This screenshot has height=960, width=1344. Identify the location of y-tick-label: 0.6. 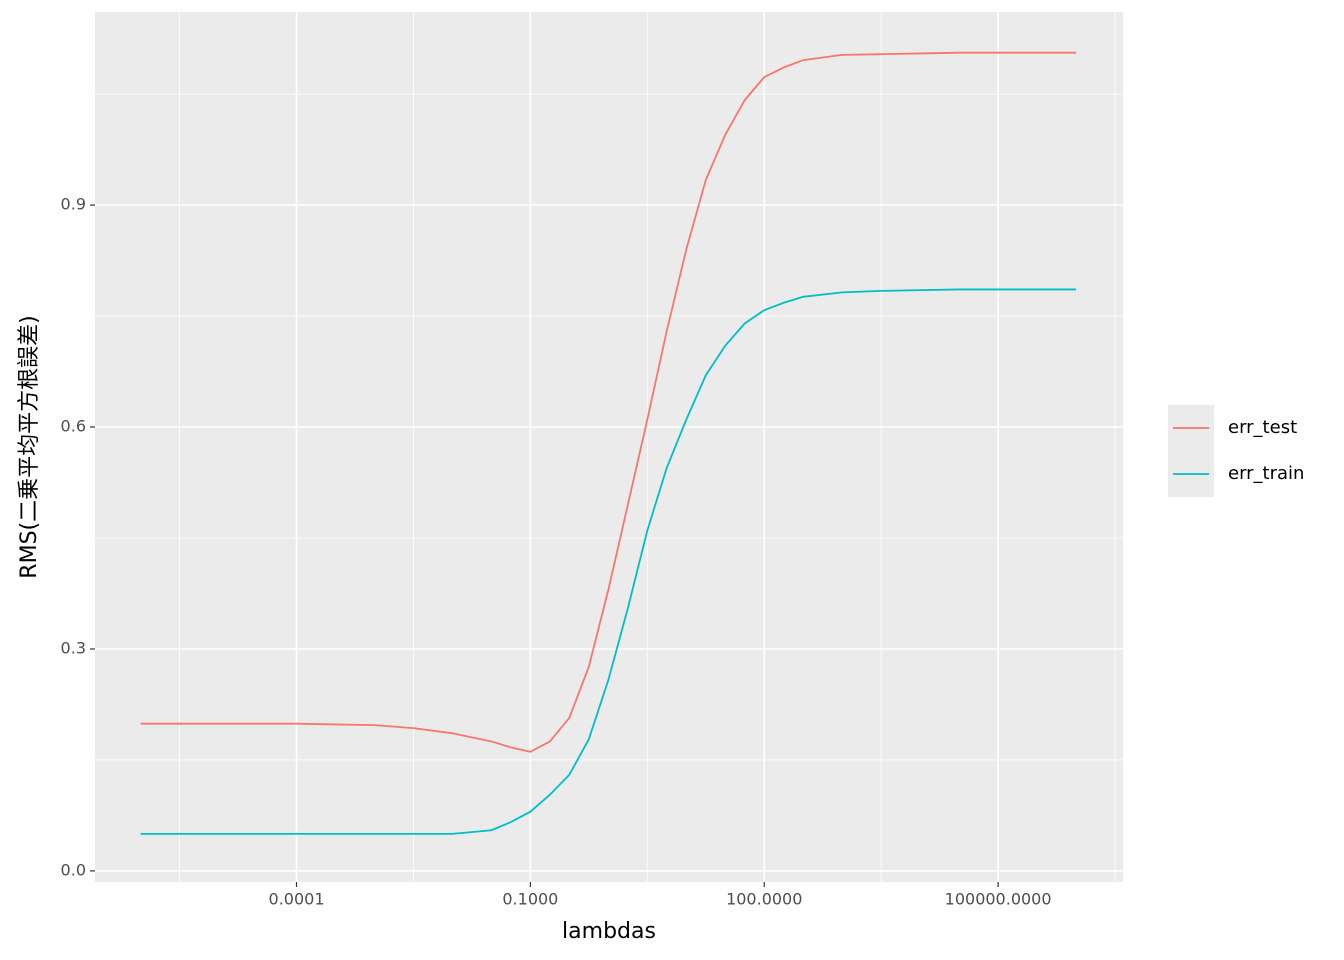
(73, 426).